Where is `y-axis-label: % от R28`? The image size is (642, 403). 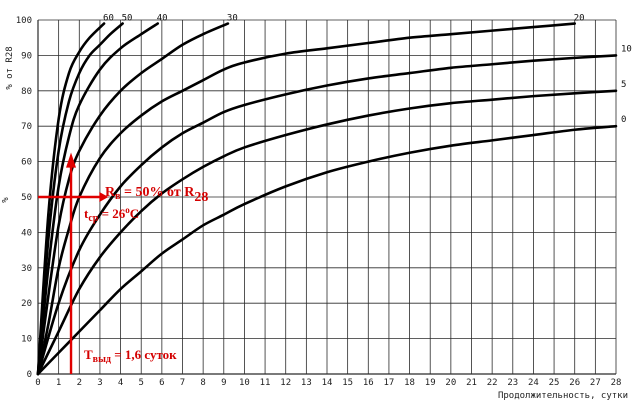
y-axis-label: % от R28 is located at coordinates (10, 67).